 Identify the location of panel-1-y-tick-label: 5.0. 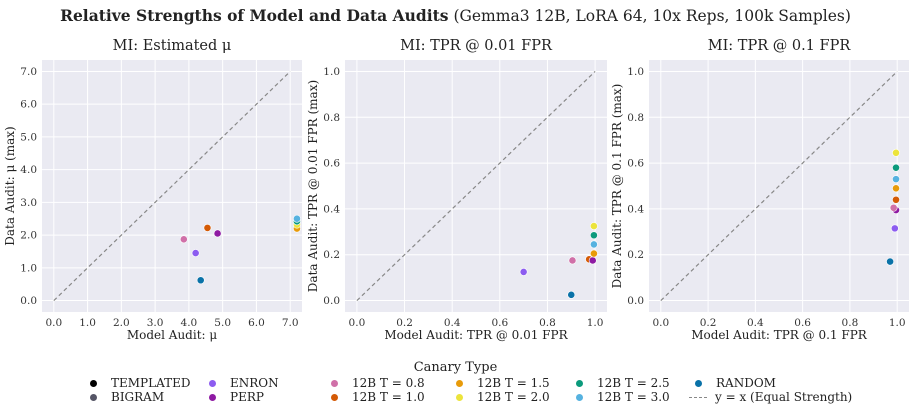
(28, 137).